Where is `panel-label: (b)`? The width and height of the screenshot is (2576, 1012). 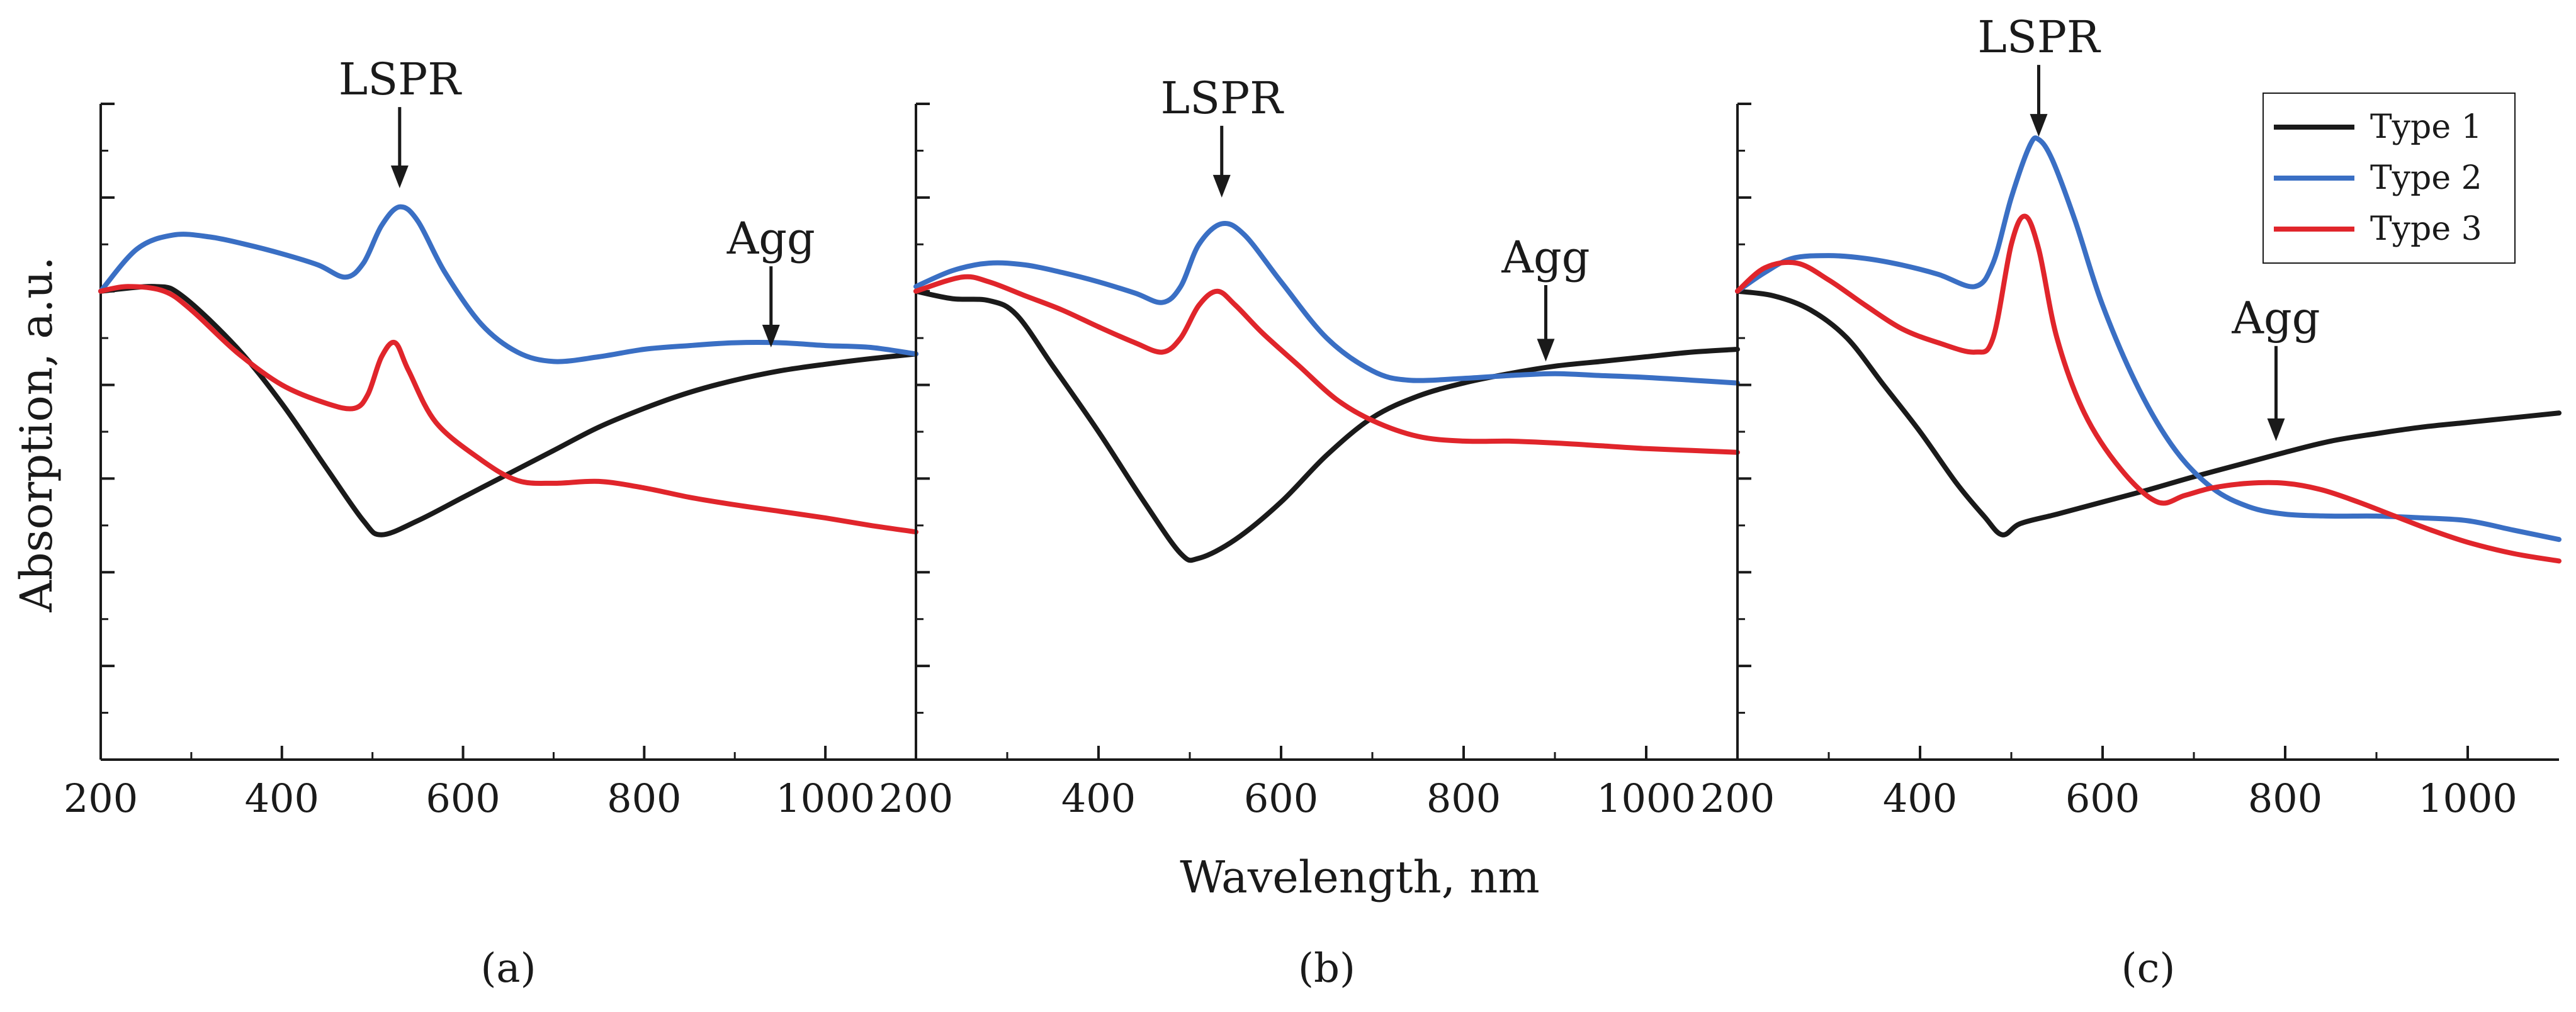
panel-label: (b) is located at coordinates (1326, 968).